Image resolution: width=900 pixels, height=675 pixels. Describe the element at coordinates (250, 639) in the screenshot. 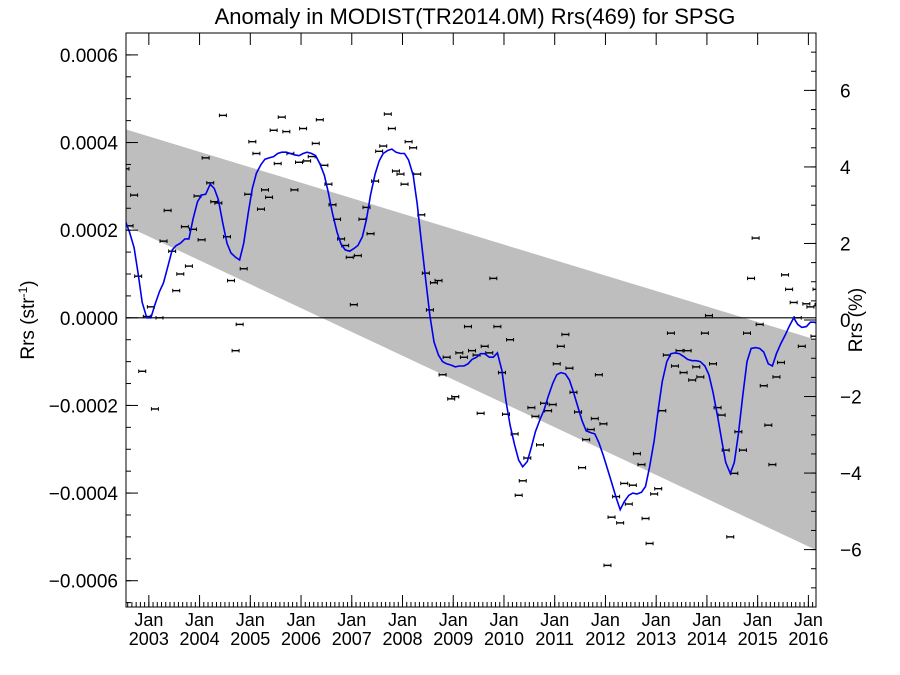

I see `x-tick-year: 2005` at that location.